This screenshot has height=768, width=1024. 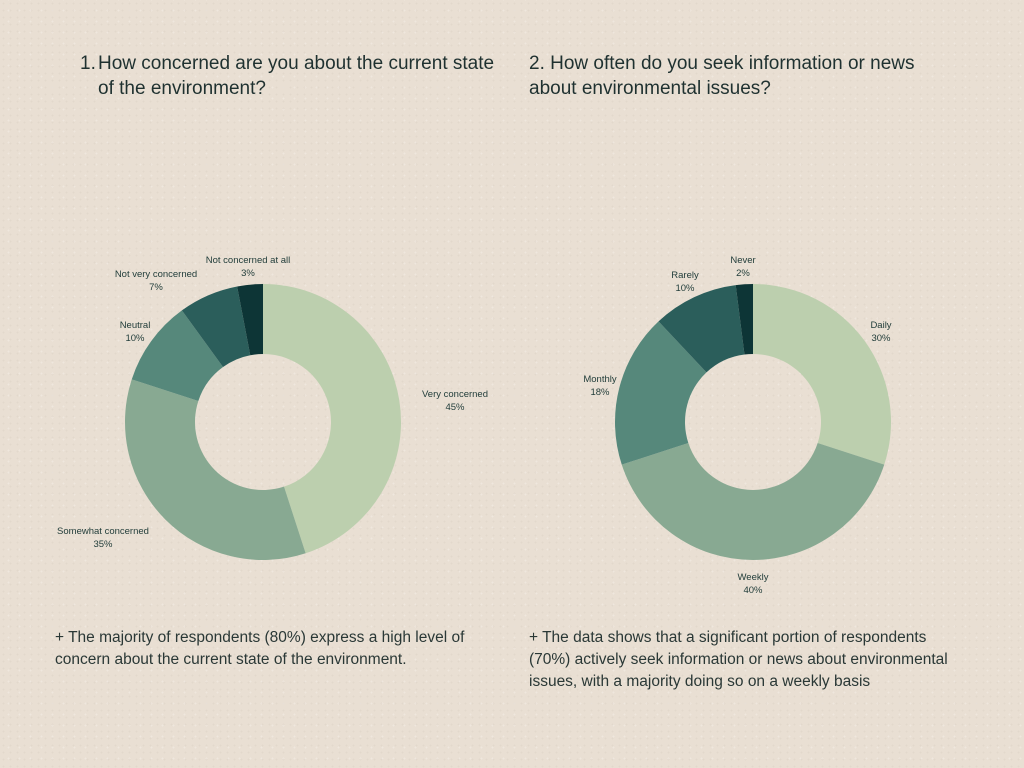 I want to click on slice-label-not-concerned-at-all: Not concerned at all, so click(x=248, y=260).